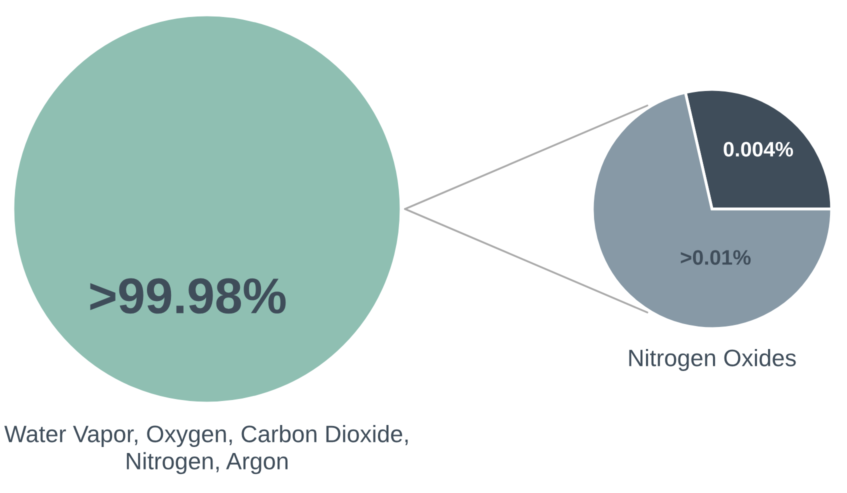 The image size is (847, 493). I want to click on data-label: 0.004%, so click(759, 149).